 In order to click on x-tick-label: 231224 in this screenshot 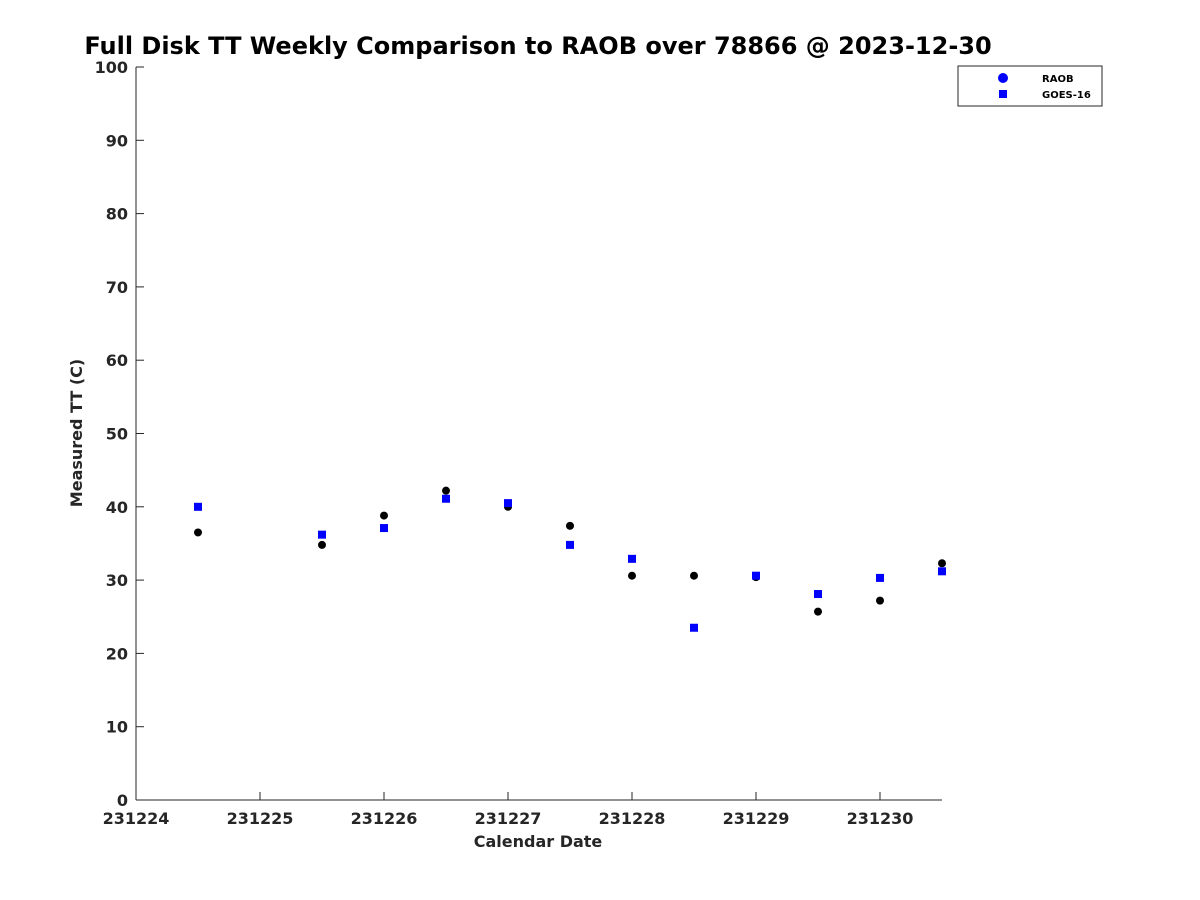, I will do `click(136, 818)`.